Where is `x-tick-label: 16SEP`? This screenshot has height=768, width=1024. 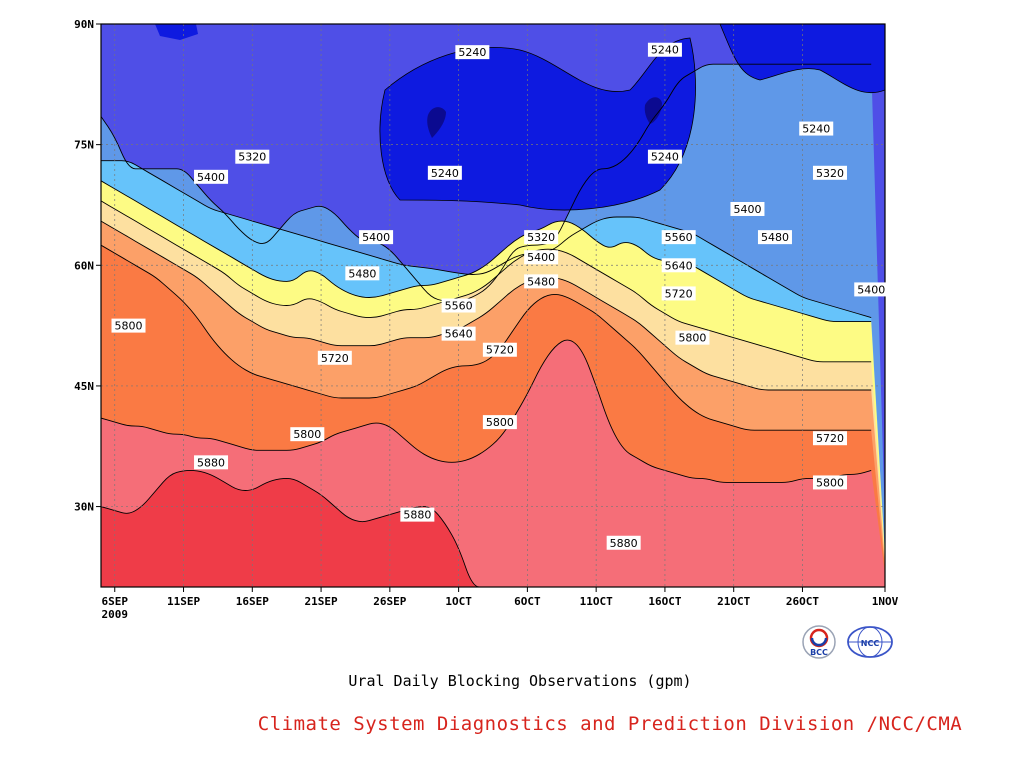
x-tick-label: 16SEP is located at coordinates (252, 601).